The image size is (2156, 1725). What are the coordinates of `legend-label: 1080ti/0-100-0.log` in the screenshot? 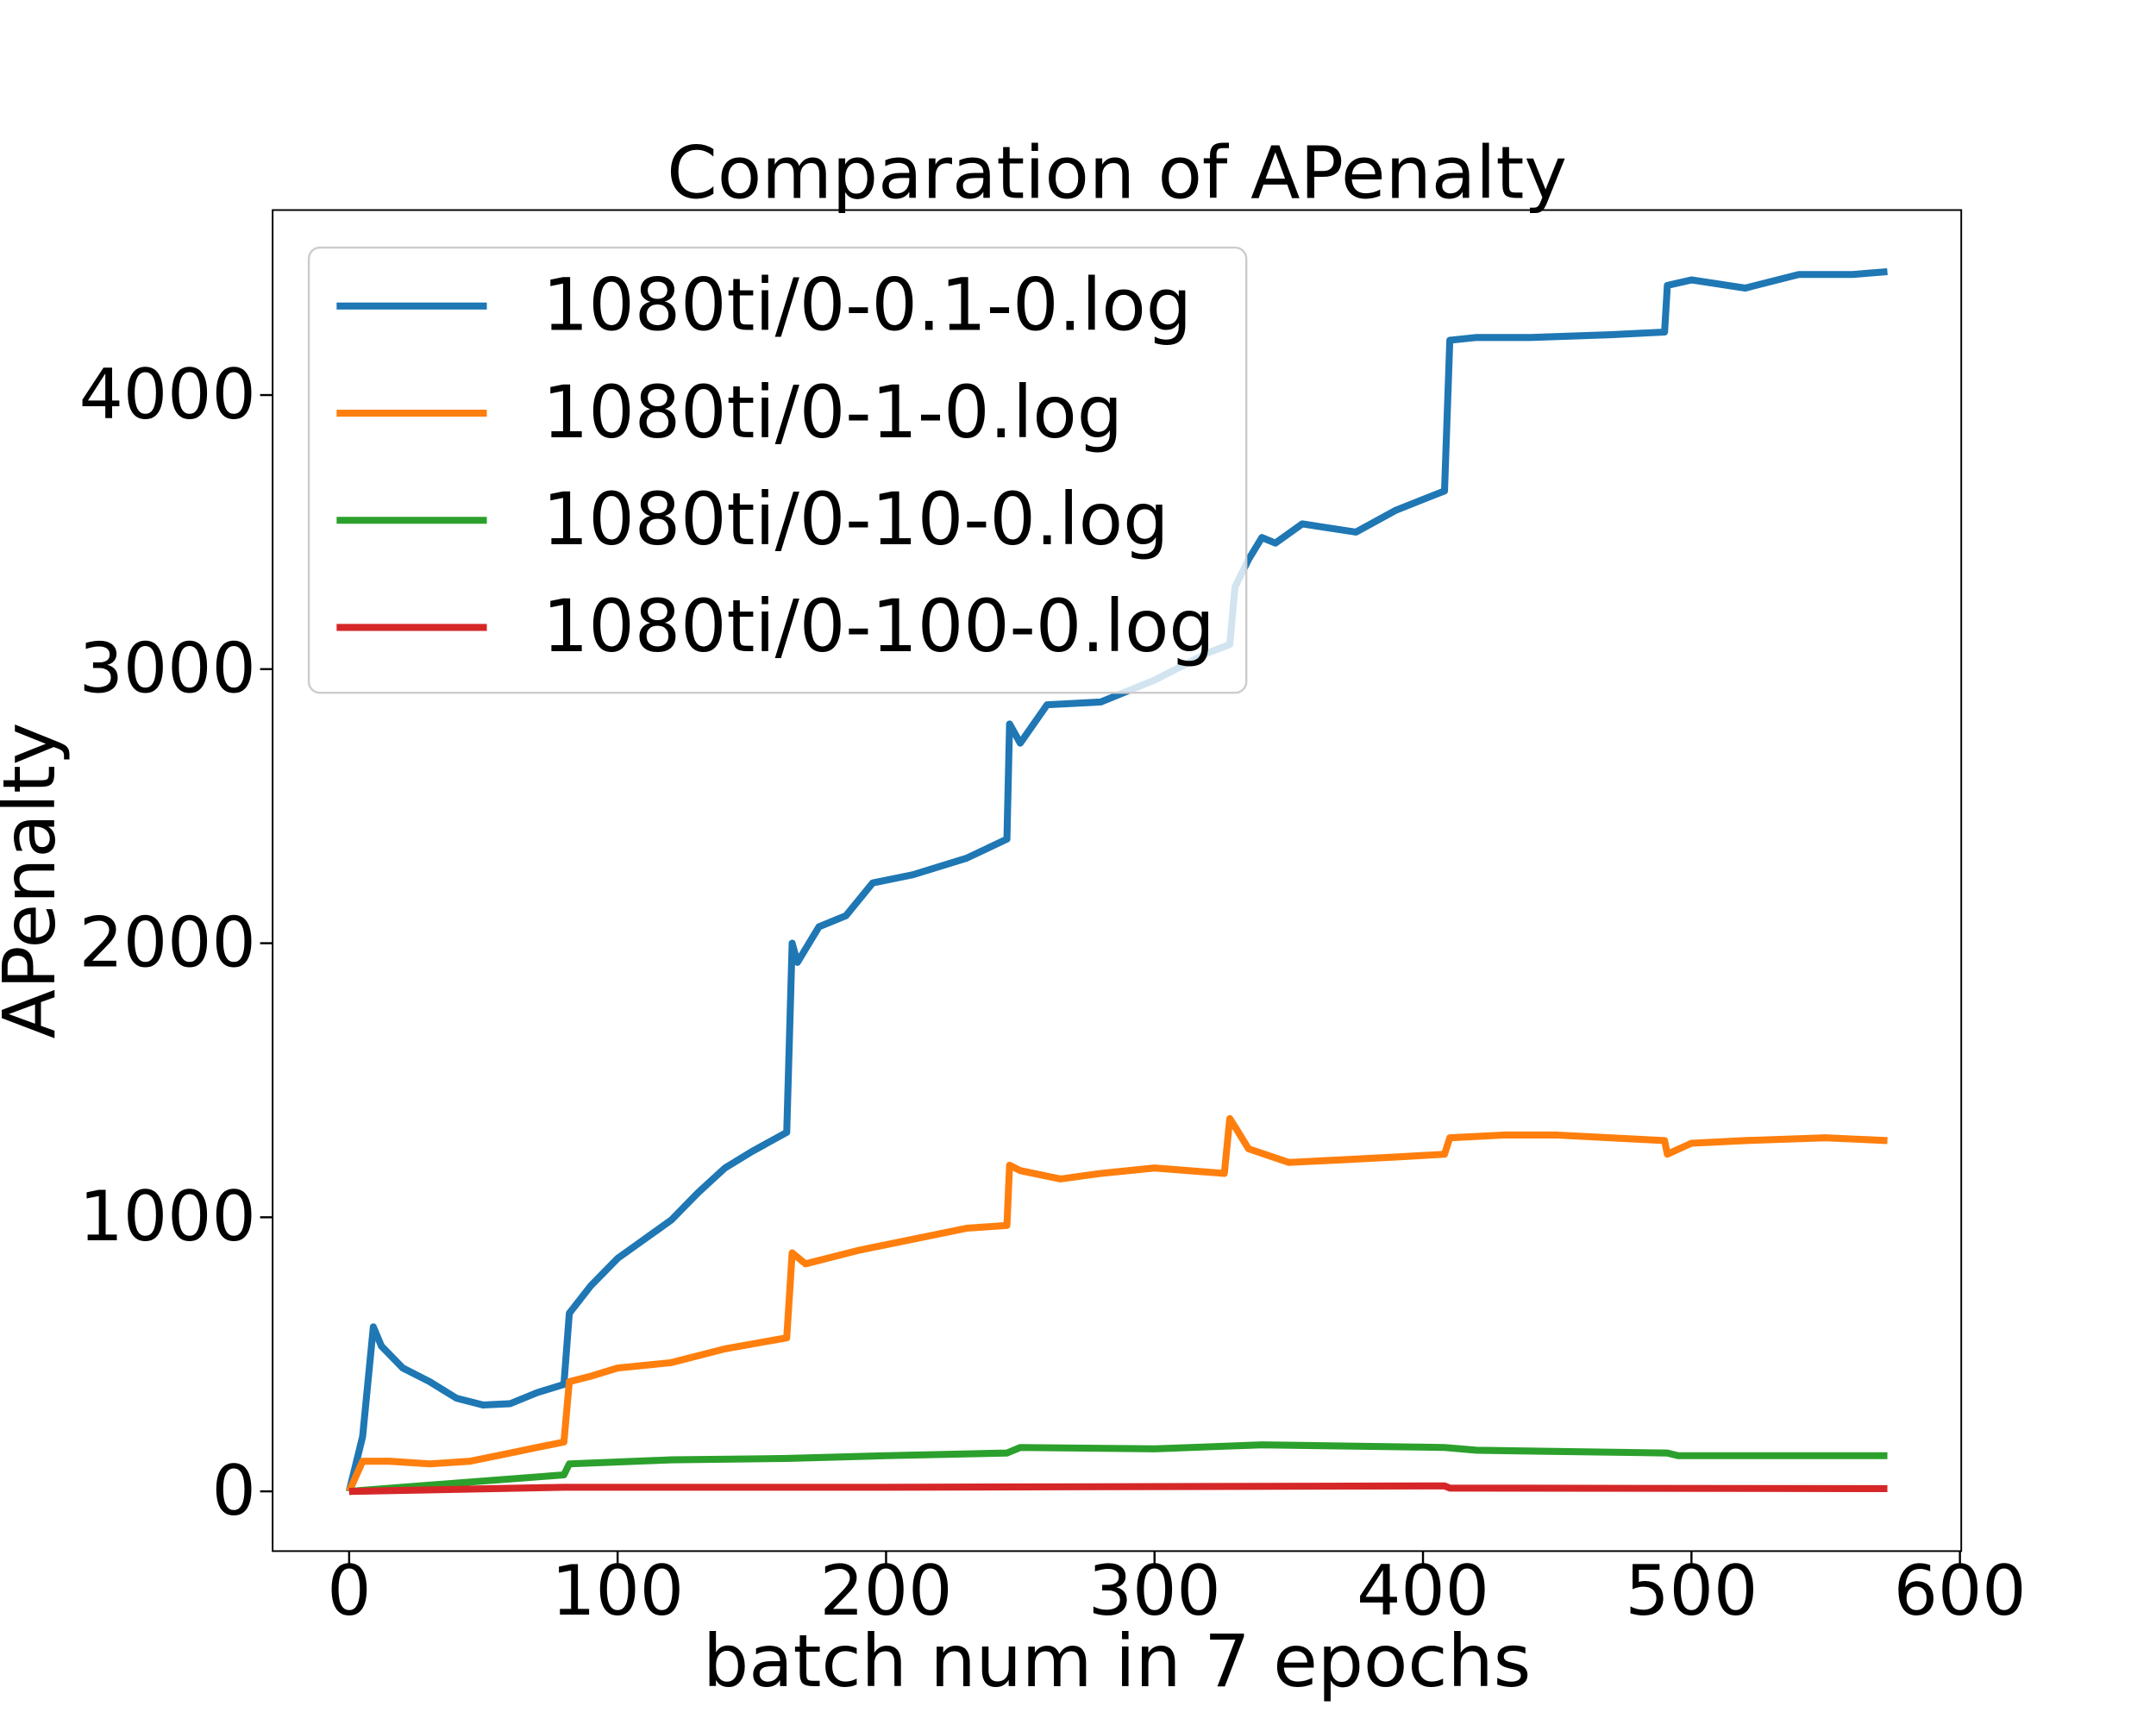 It's located at (878, 626).